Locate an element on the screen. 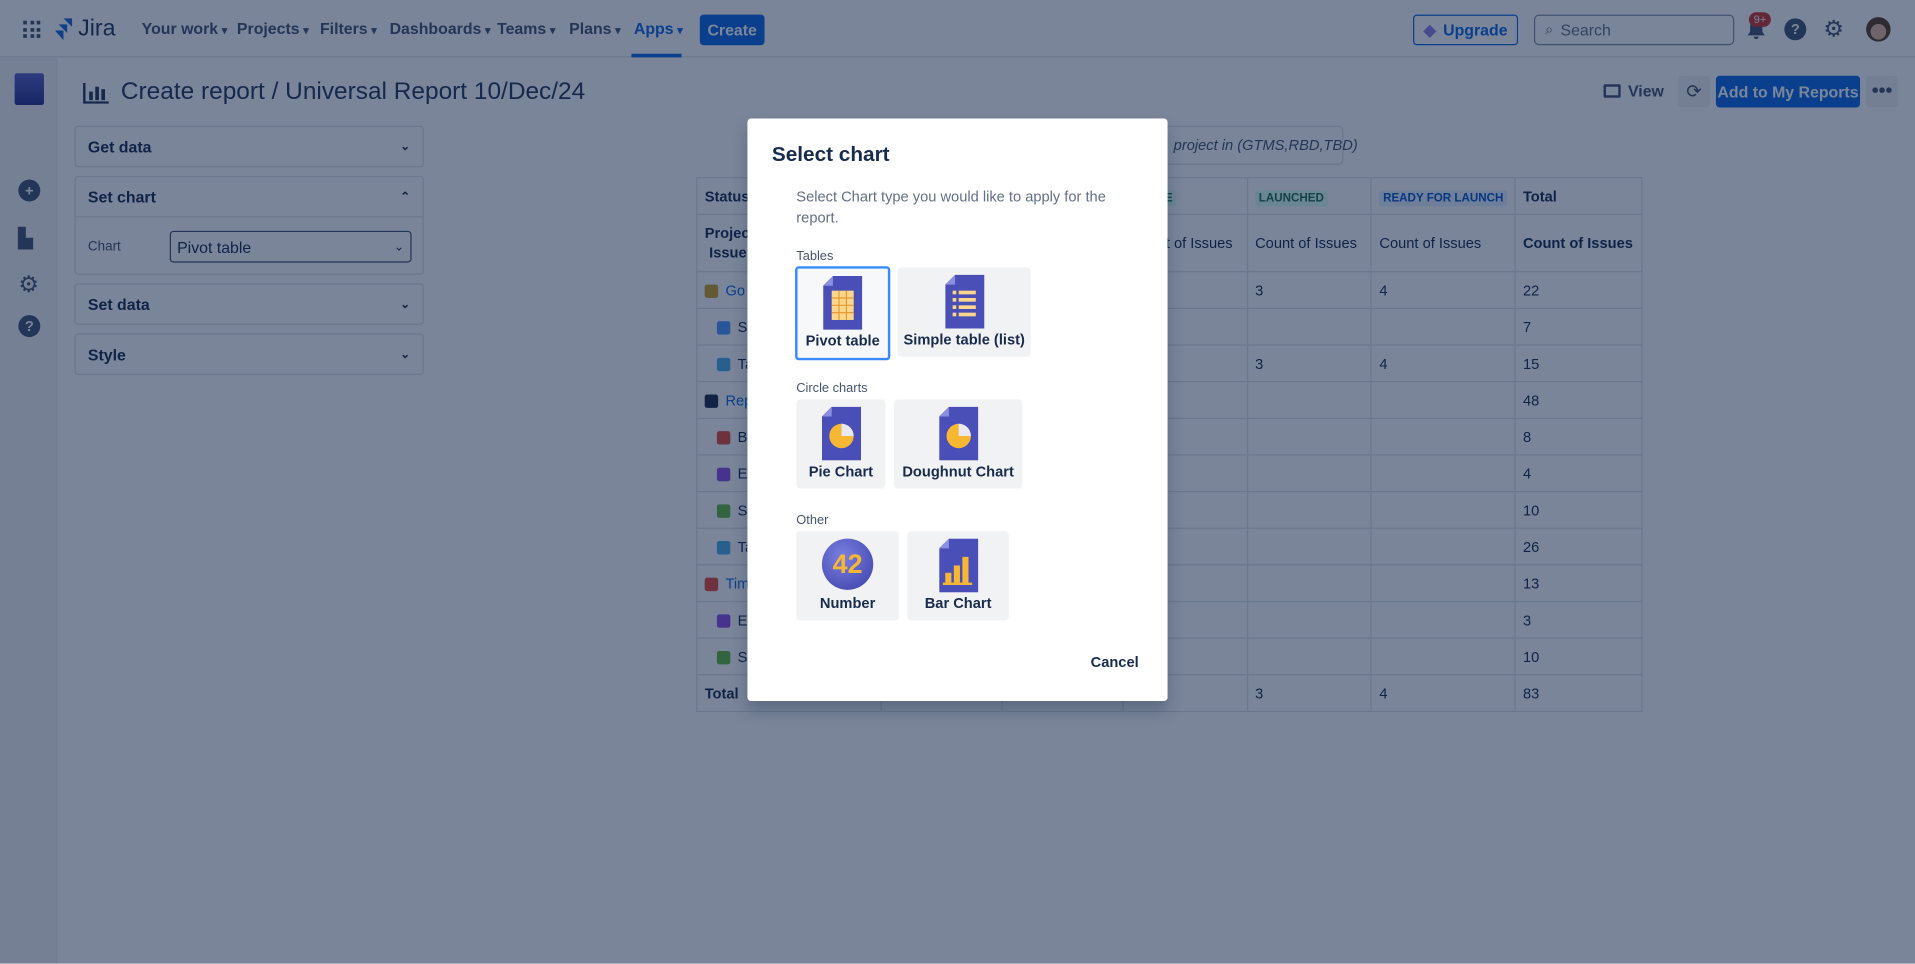 This screenshot has height=964, width=1915. jira-logo: Jira is located at coordinates (85, 29).